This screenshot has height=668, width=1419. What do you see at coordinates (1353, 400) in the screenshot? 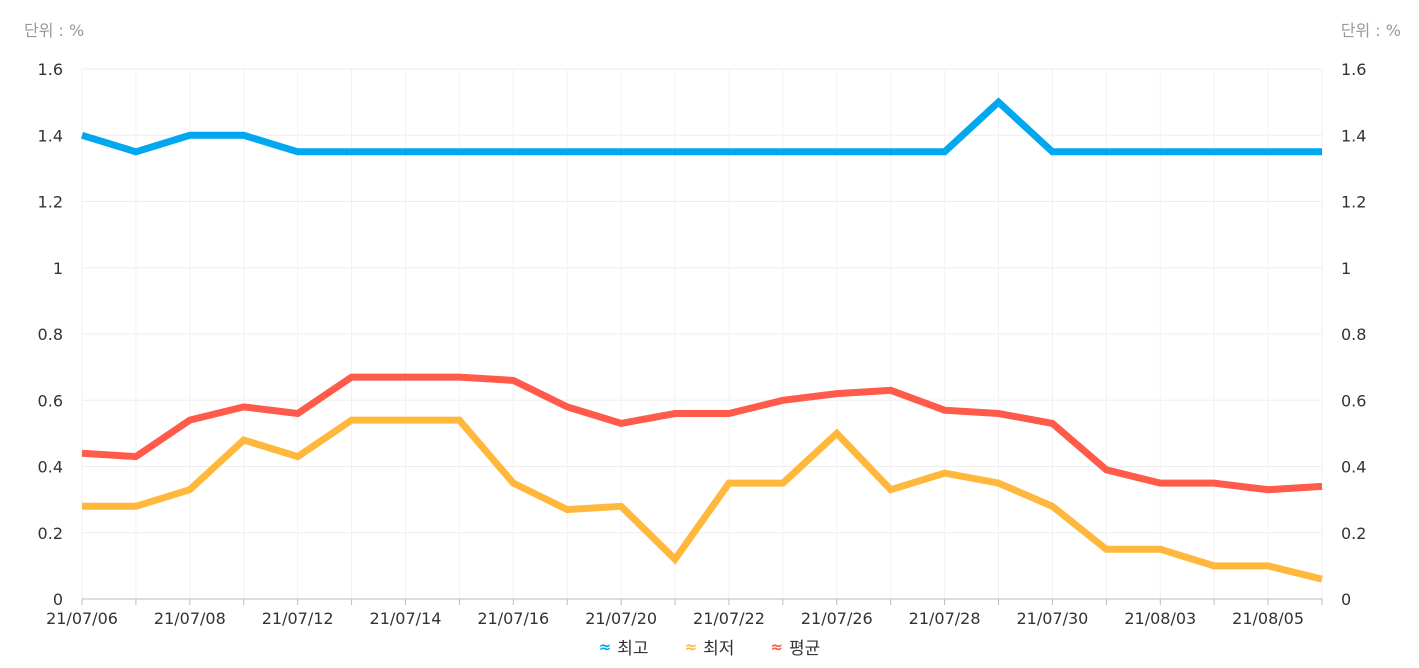
I see `y-tick-label-right: 0.6` at bounding box center [1353, 400].